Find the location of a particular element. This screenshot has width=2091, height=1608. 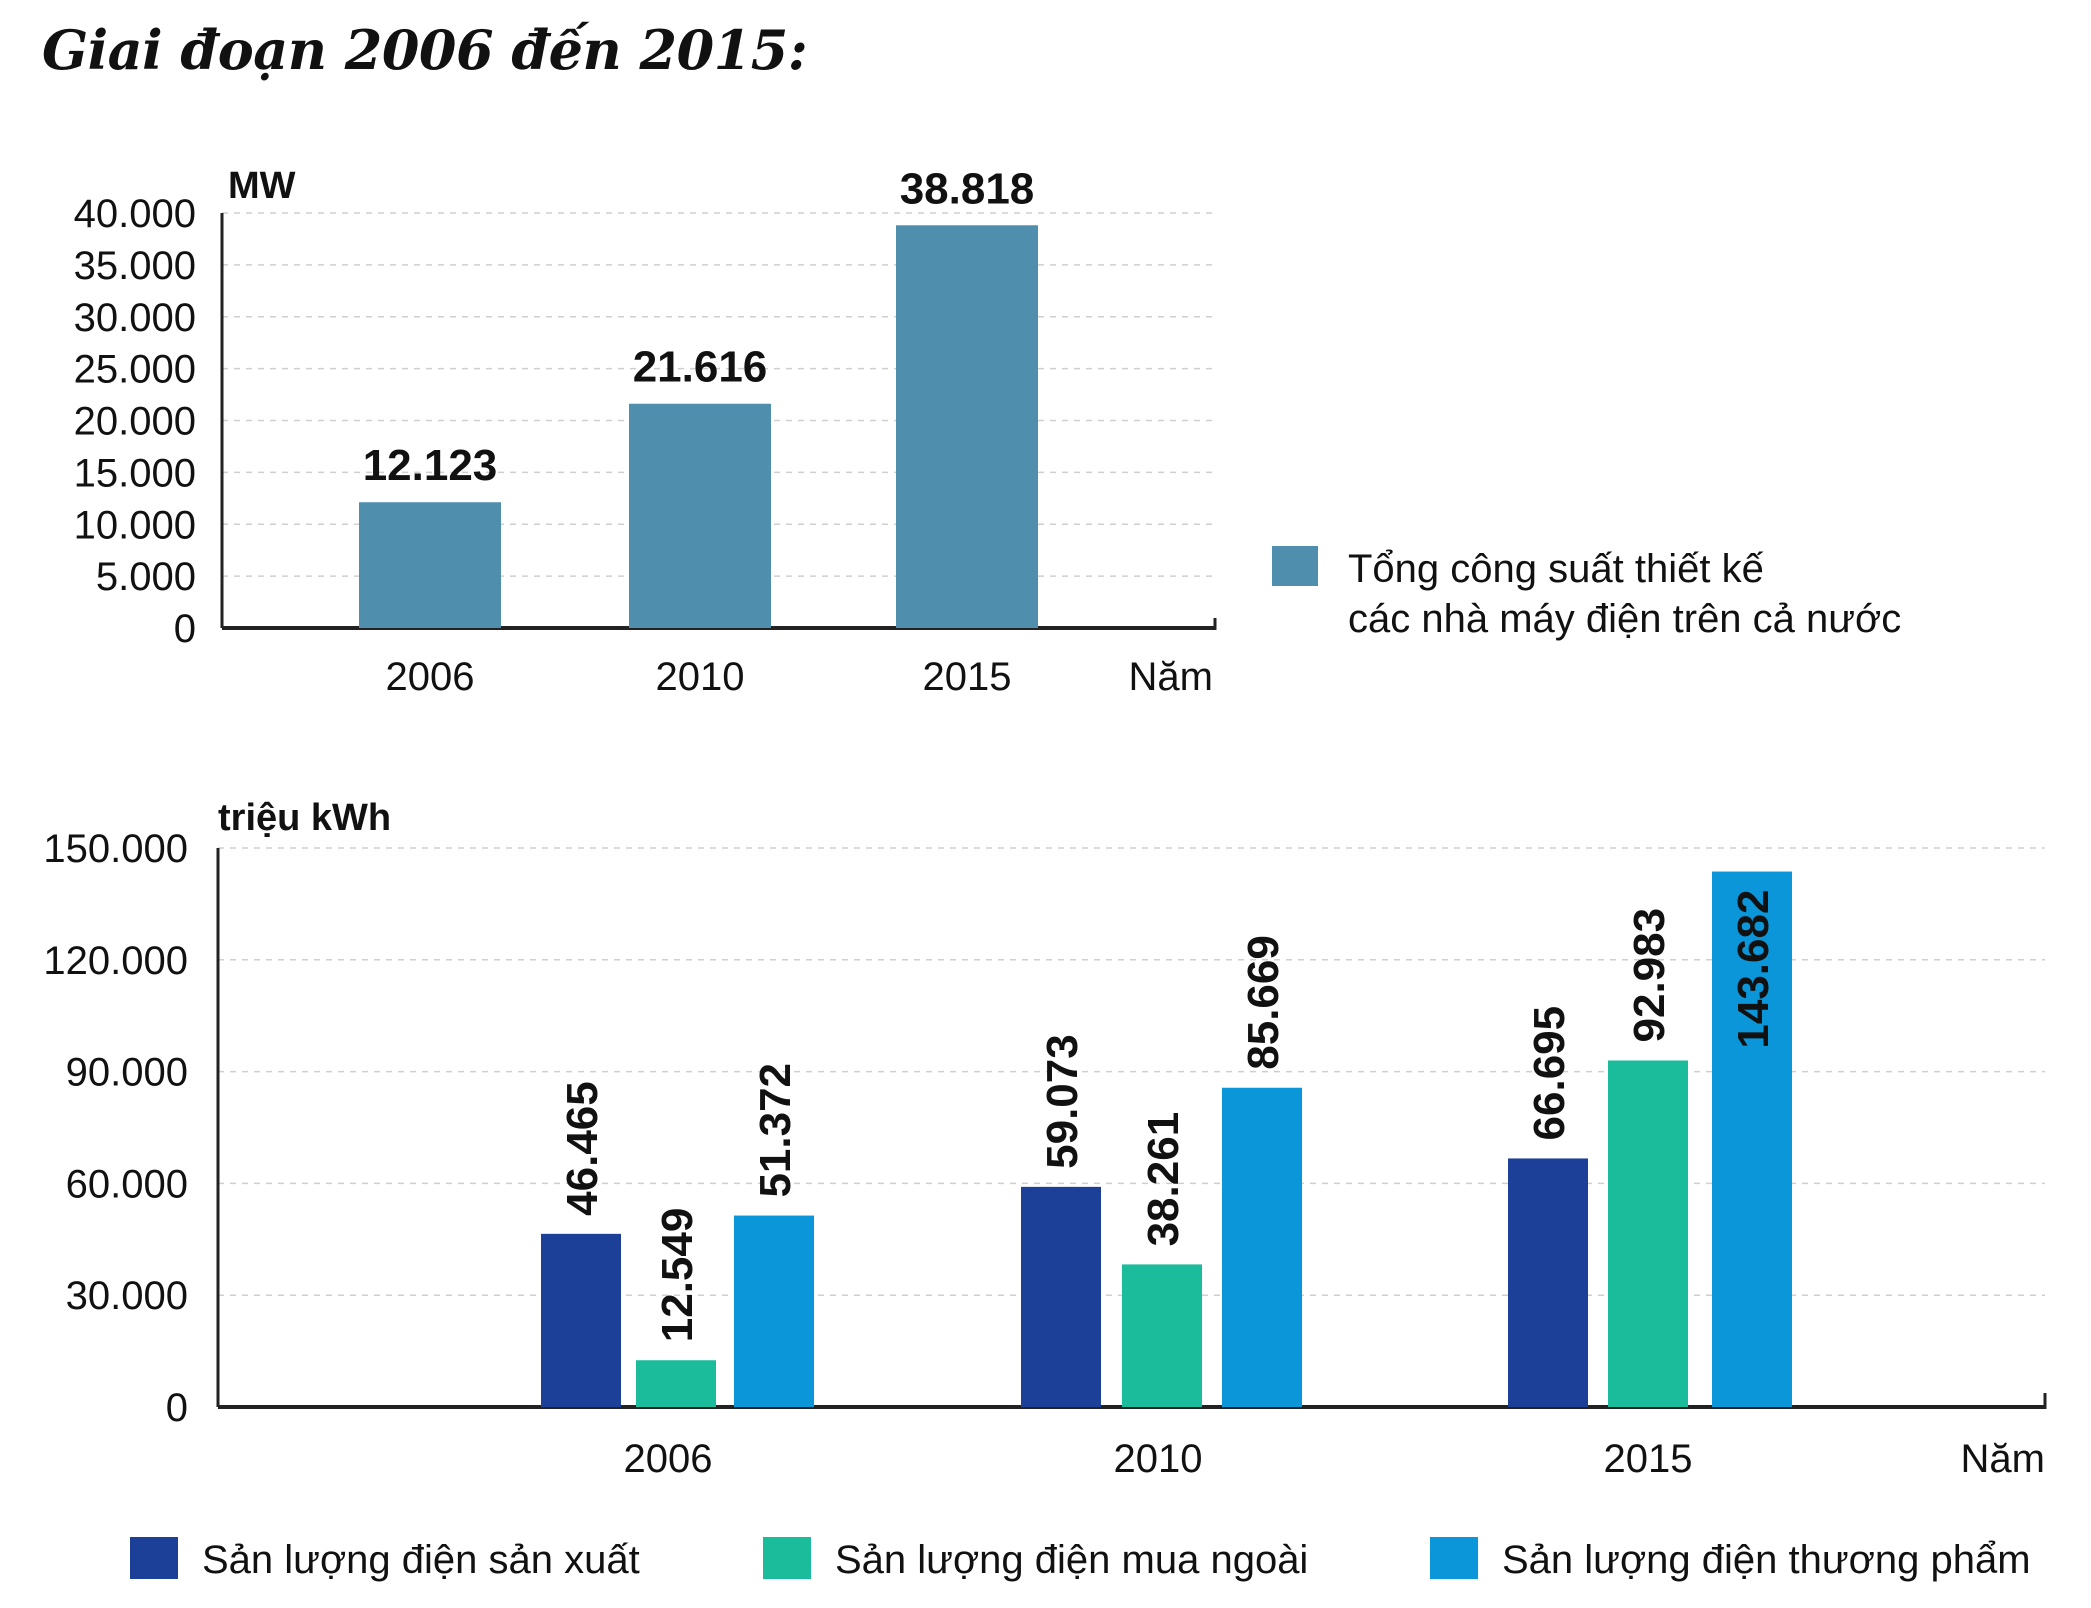

bar-2015 is located at coordinates (967, 426).